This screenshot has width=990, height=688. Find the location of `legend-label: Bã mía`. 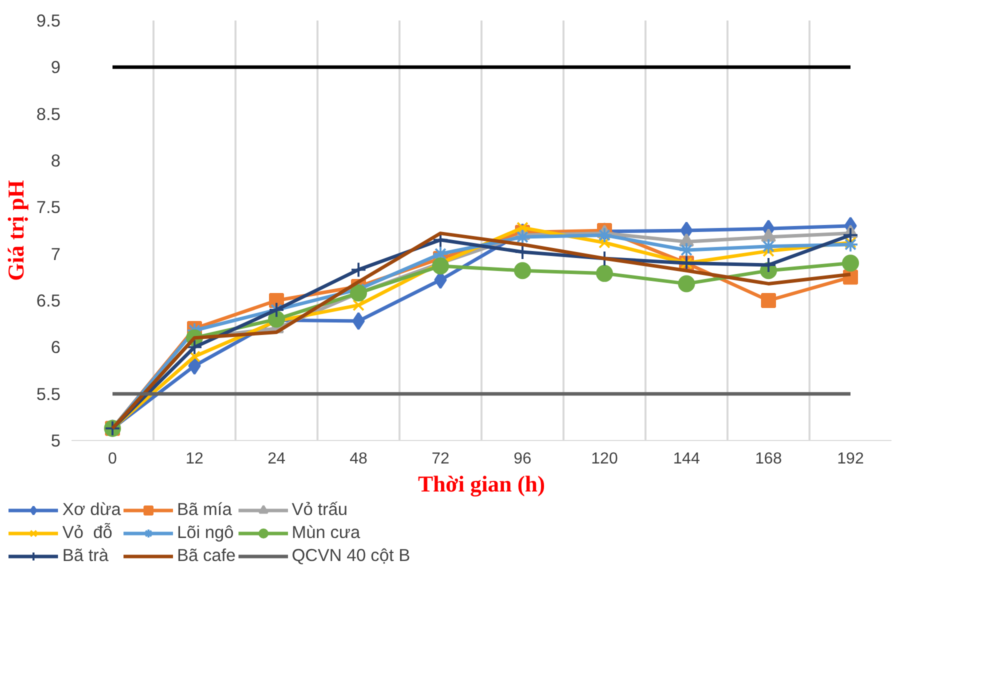

legend-label: Bã mía is located at coordinates (204, 509).